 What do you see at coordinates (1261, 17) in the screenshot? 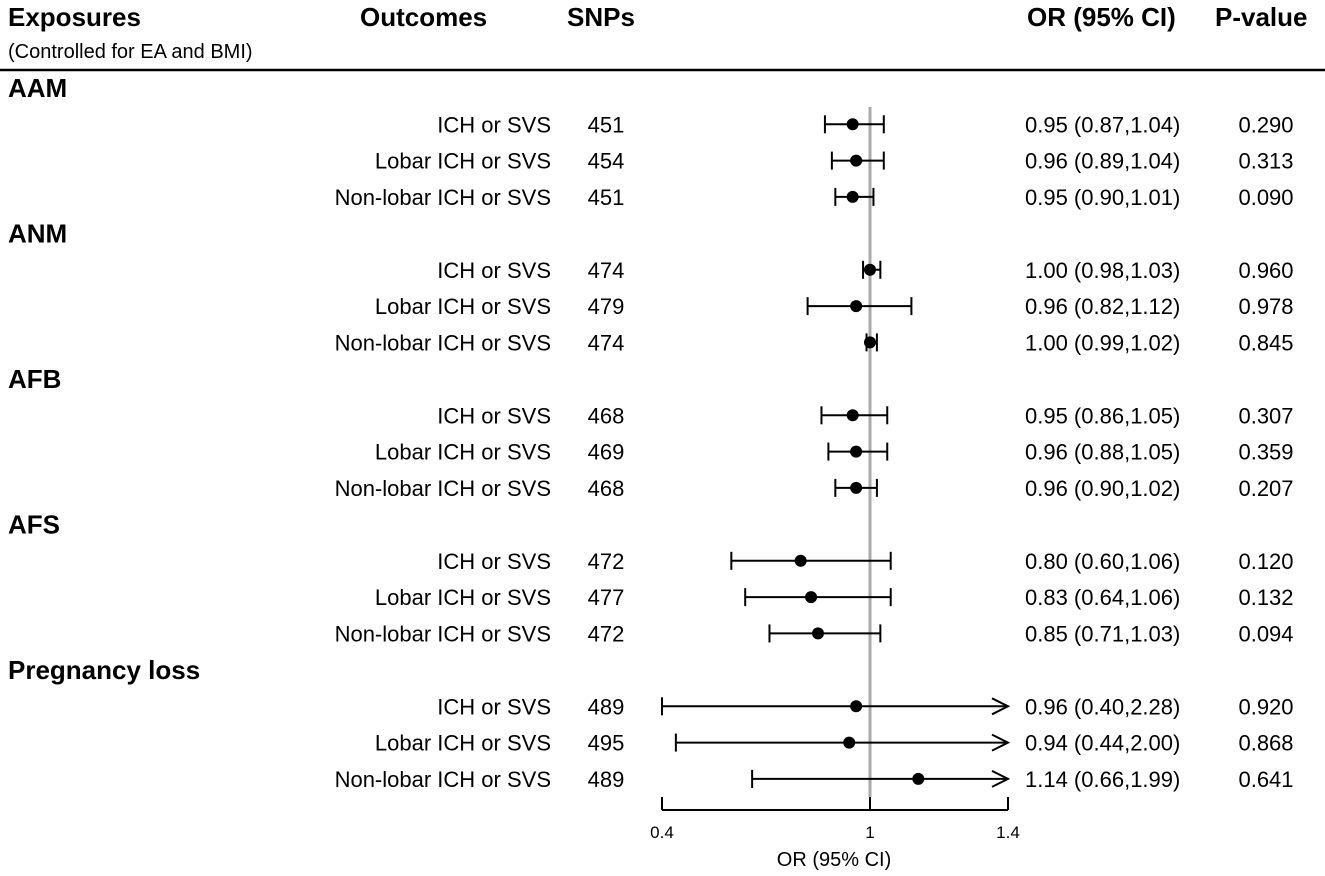
I see `header-pvalue: P-value` at bounding box center [1261, 17].